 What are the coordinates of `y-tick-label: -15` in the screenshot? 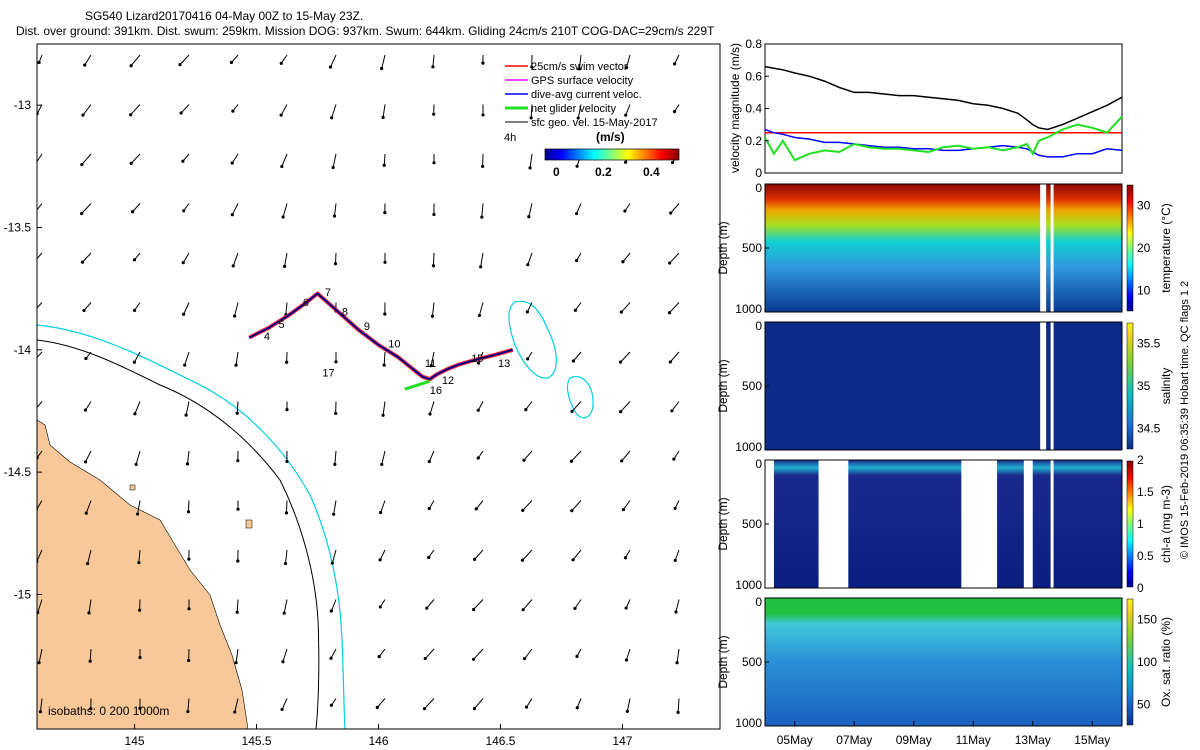 It's located at (23, 594).